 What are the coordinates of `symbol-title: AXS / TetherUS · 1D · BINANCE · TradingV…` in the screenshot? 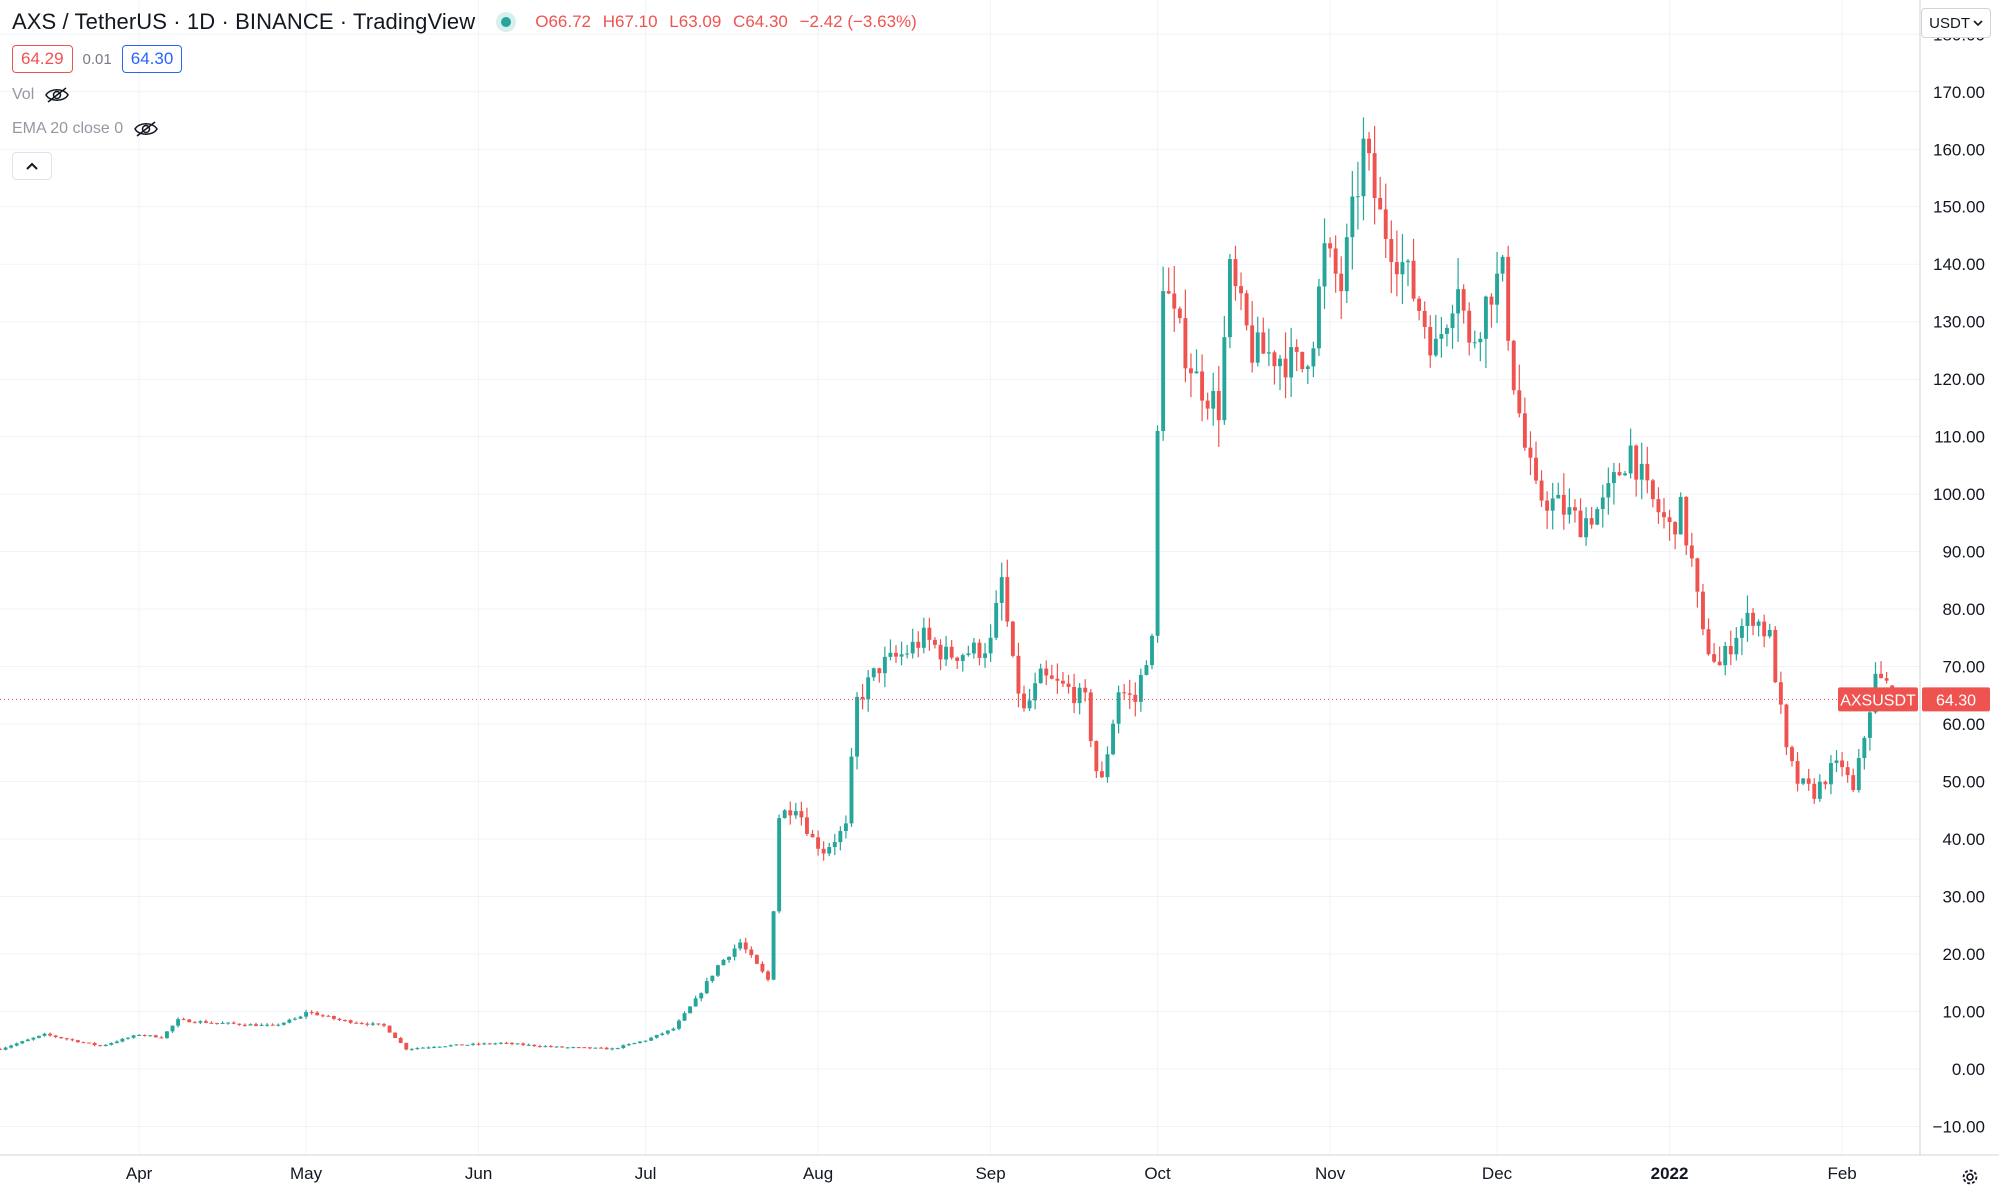 It's located at (243, 22).